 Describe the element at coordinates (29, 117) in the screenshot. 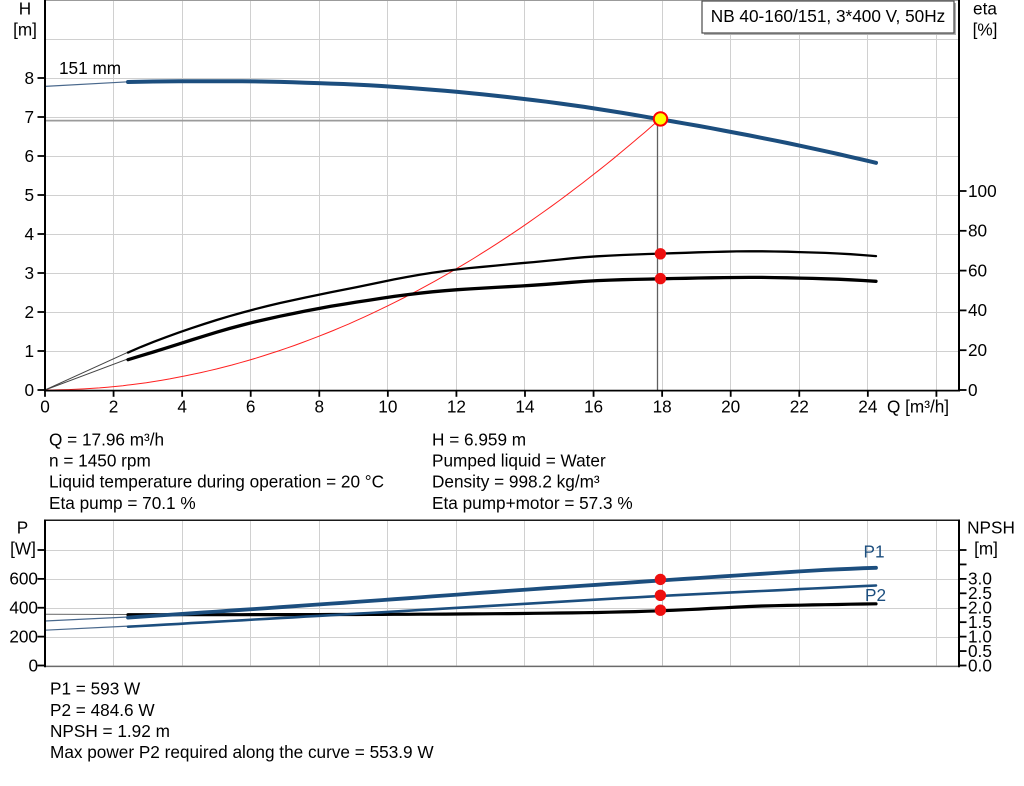

I see `svg-text: 7` at that location.